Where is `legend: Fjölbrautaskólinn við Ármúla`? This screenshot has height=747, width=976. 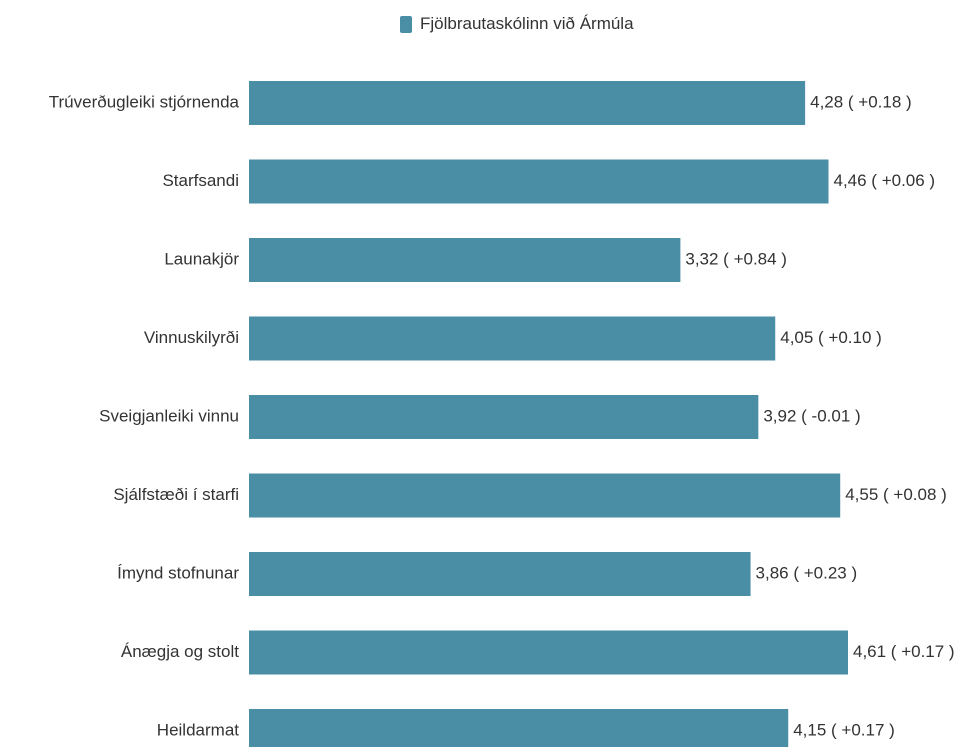 legend: Fjölbrautaskólinn við Ármúla is located at coordinates (517, 24).